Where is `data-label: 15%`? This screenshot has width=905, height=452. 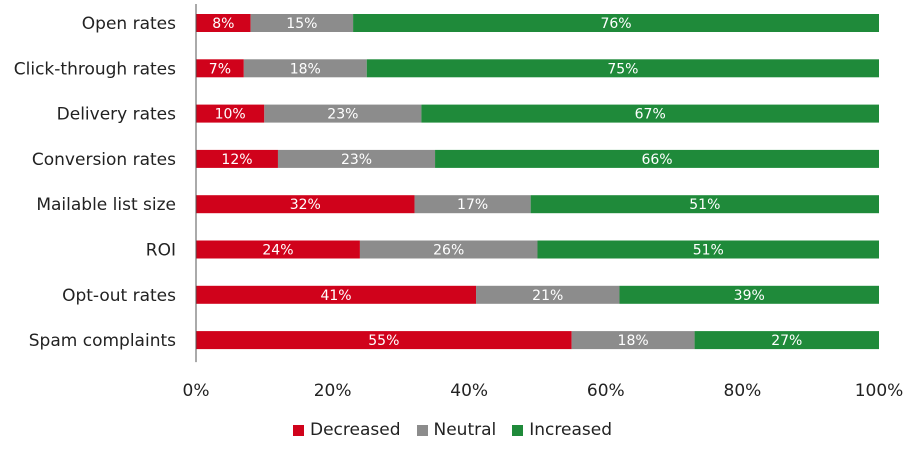
data-label: 15% is located at coordinates (301, 24).